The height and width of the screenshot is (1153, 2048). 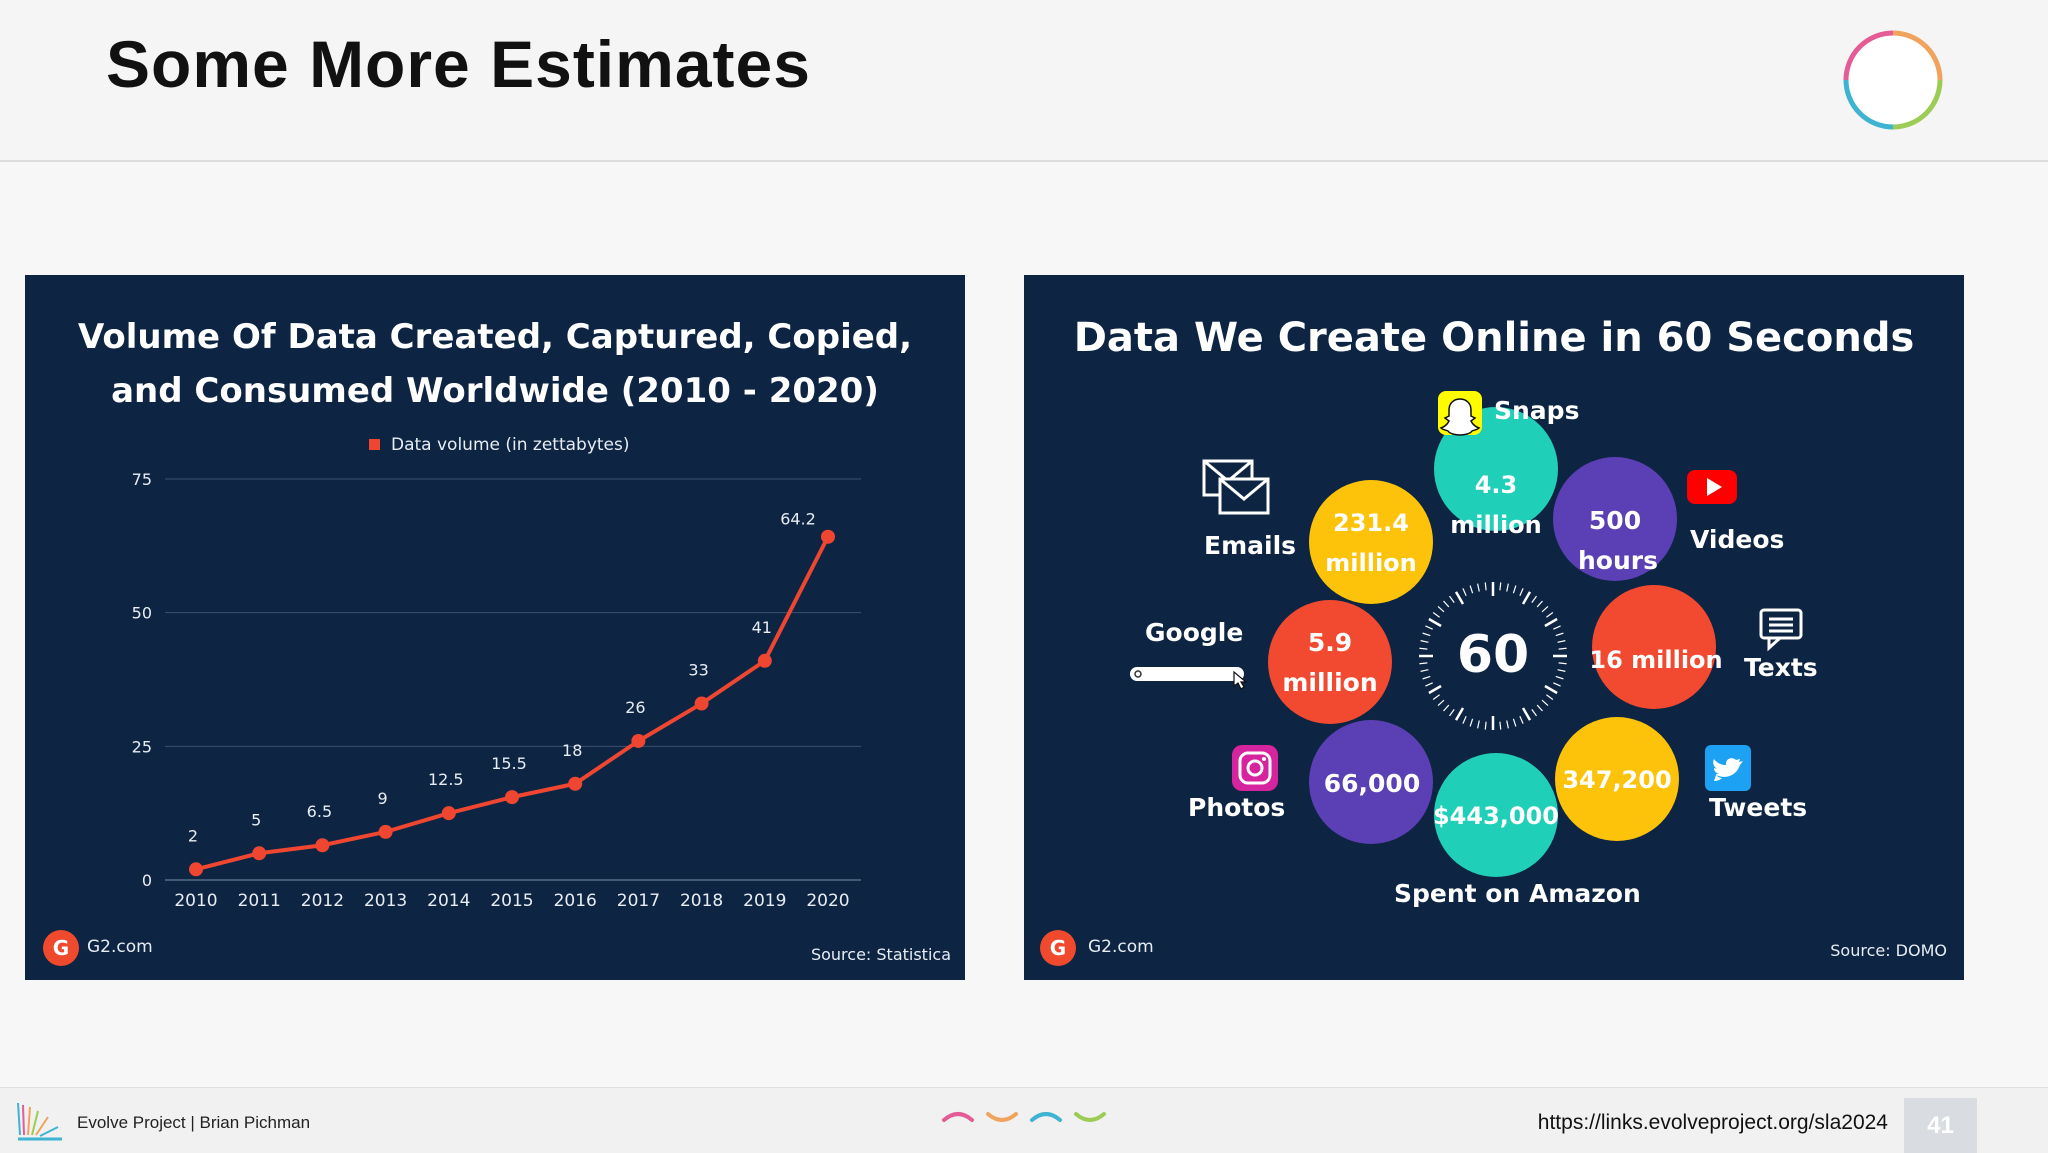 I want to click on footer-url: https://links.evolveproject.org/sla2024, so click(x=1712, y=1122).